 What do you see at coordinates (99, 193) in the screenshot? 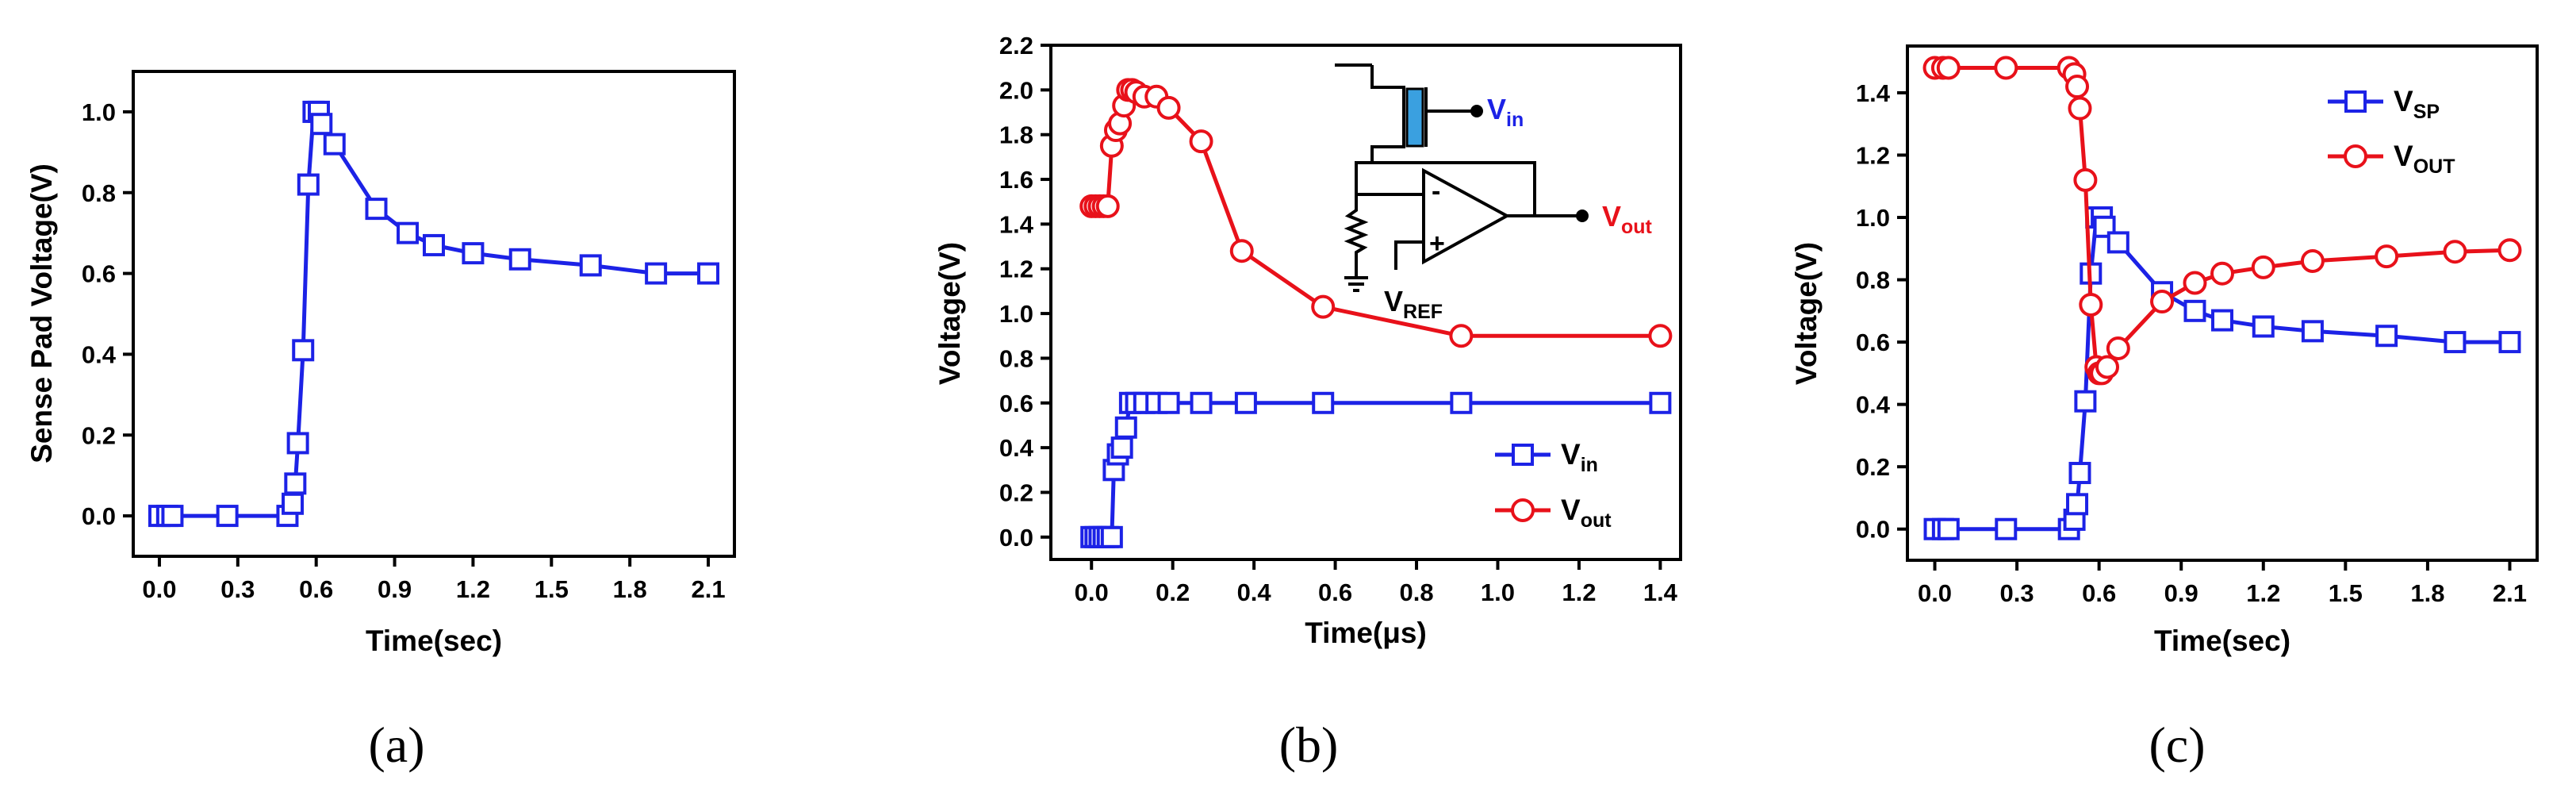
I see `panel-a-ytick-label: 0.8` at bounding box center [99, 193].